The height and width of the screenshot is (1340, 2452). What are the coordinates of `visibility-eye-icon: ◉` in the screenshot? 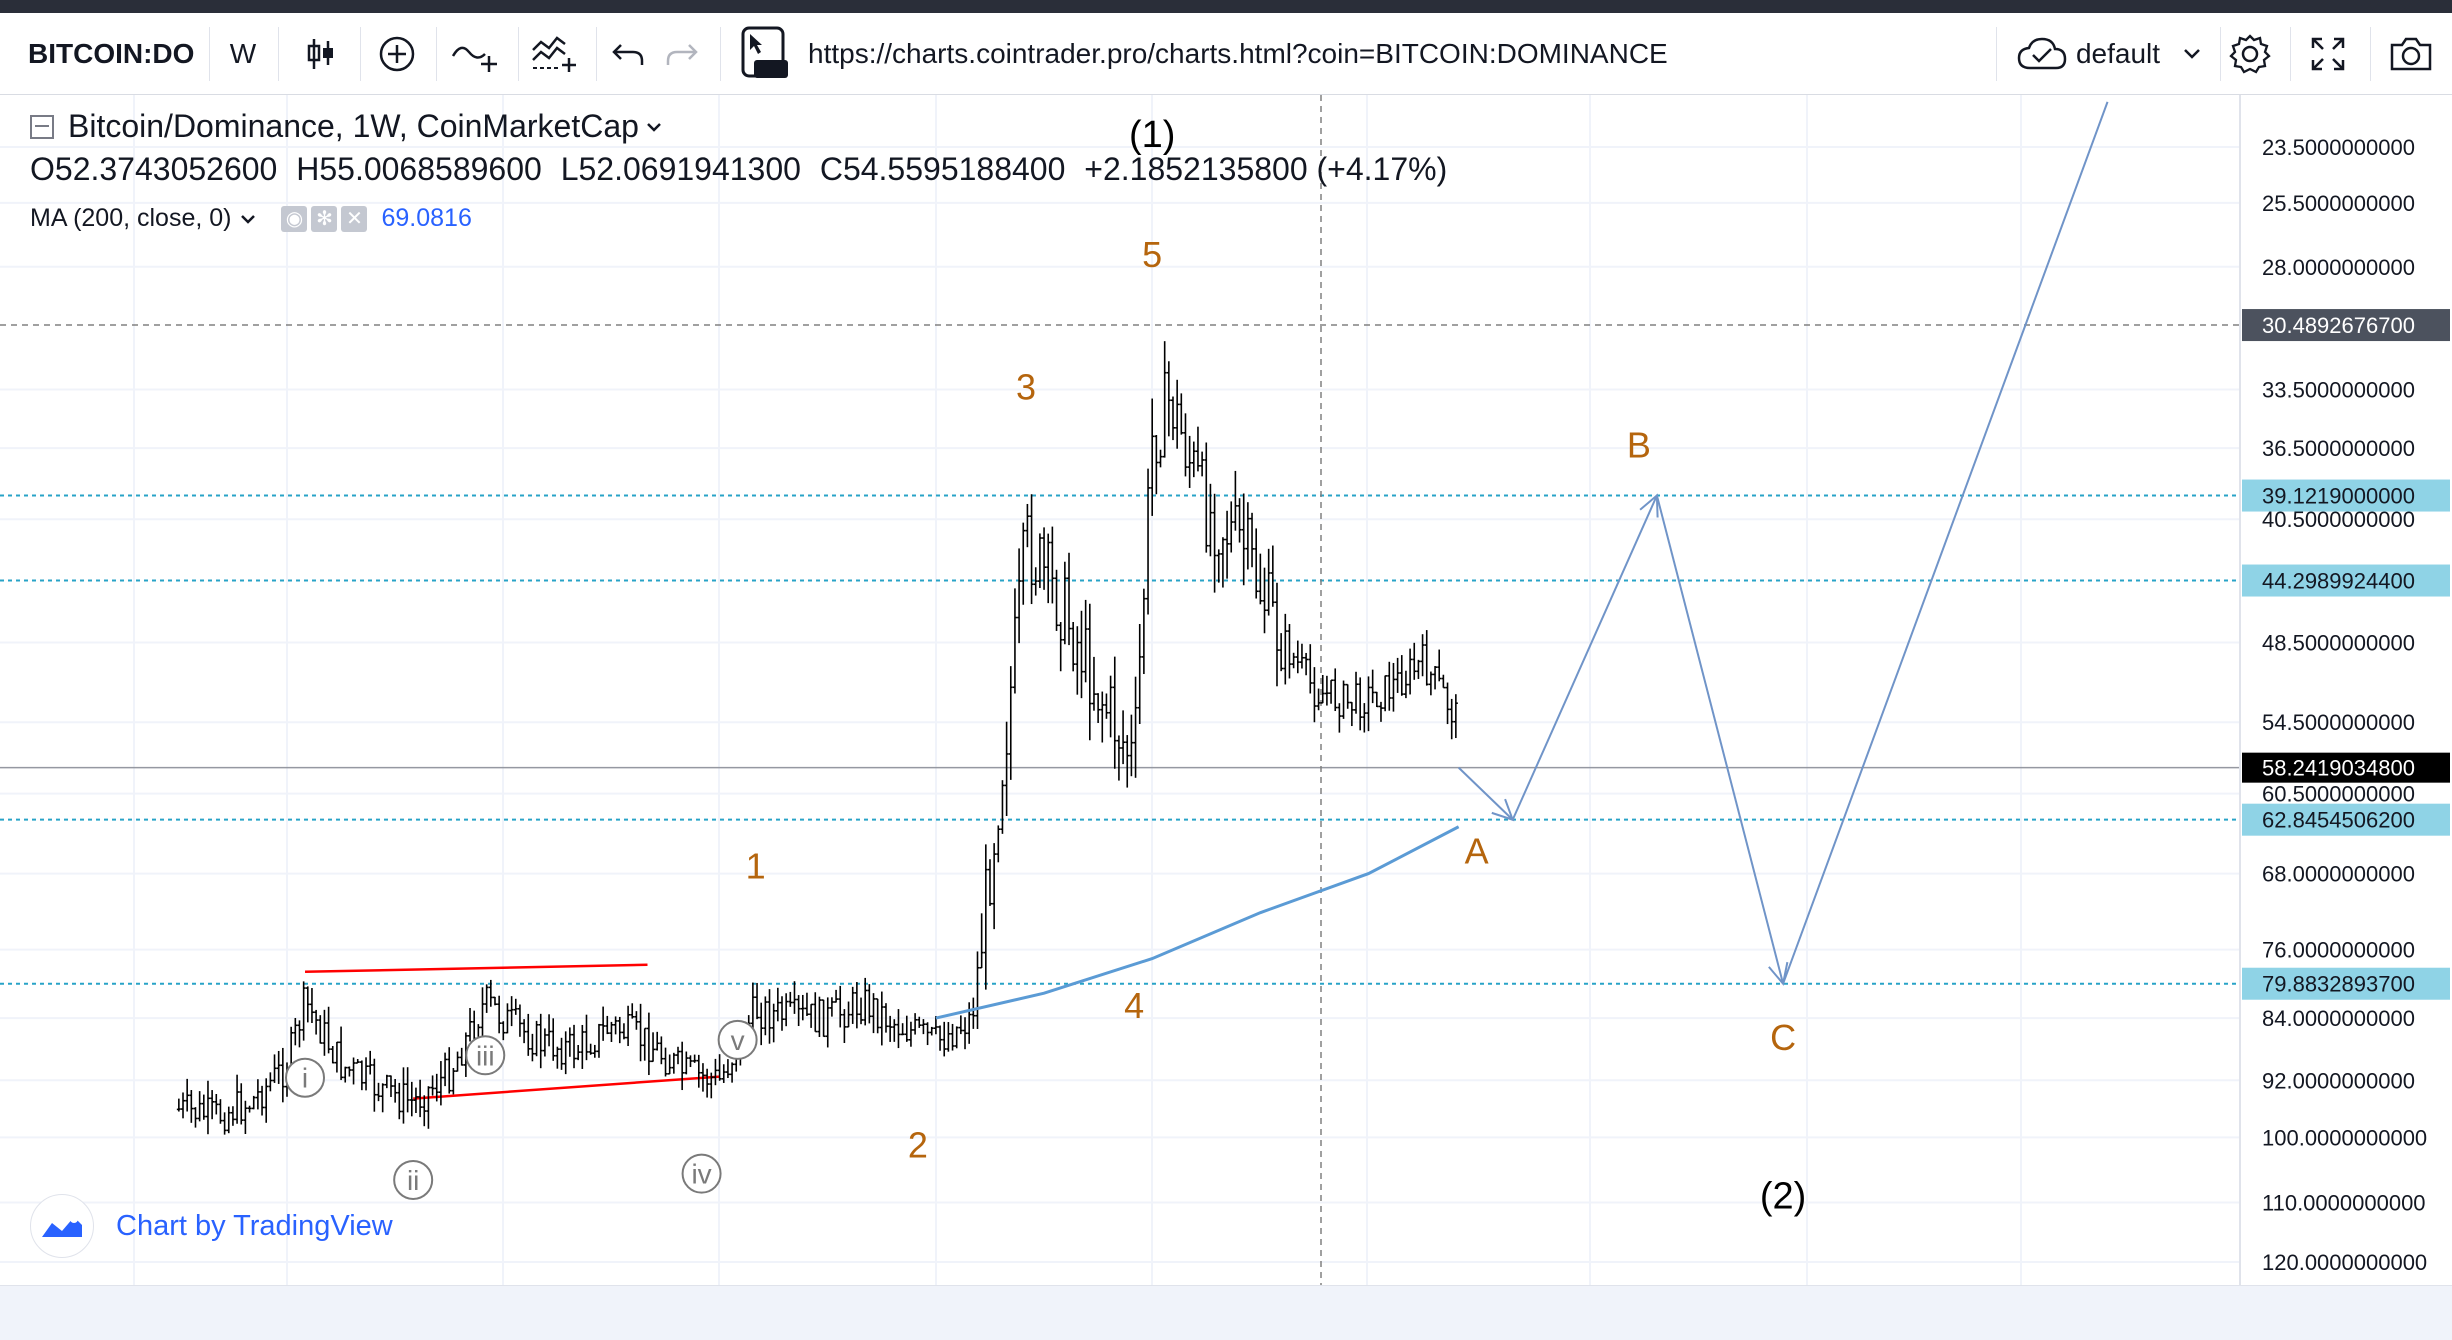 It's located at (294, 218).